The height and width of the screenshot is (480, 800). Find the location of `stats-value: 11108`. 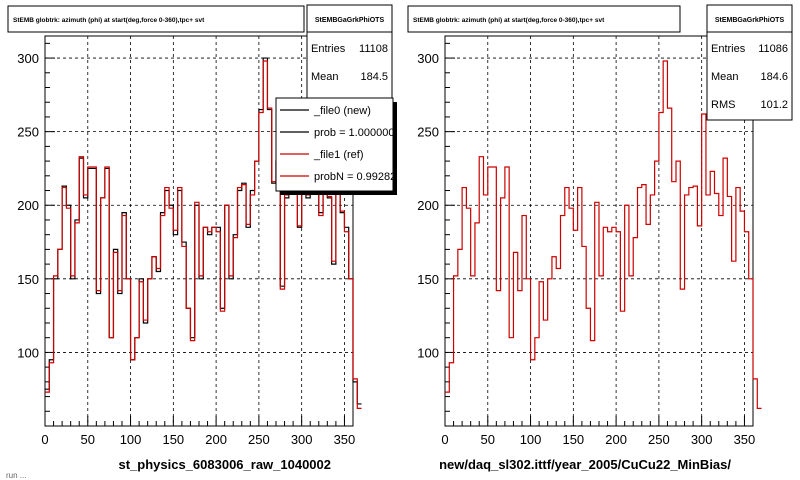

stats-value: 11108 is located at coordinates (373, 49).